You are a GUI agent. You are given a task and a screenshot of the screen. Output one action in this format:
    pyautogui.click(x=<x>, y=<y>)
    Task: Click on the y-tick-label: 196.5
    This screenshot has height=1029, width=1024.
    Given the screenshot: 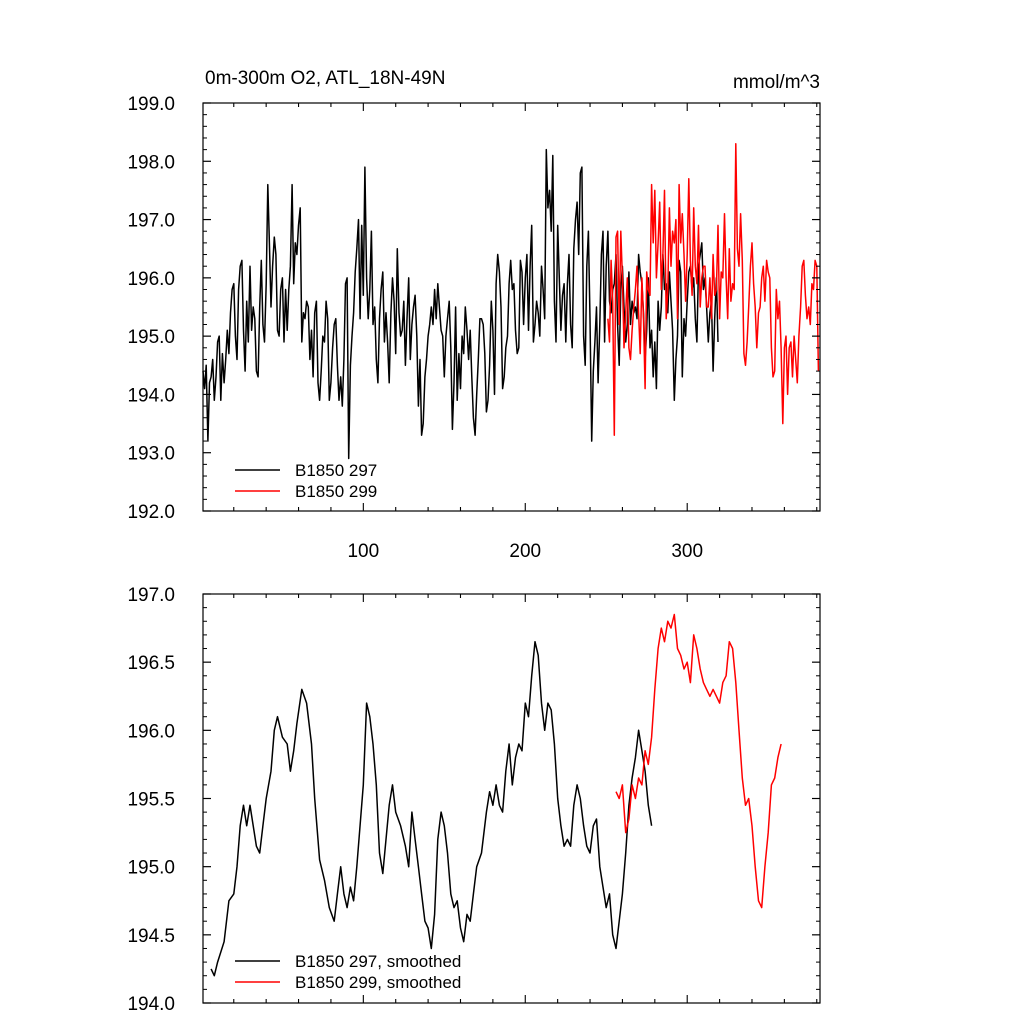 What is the action you would take?
    pyautogui.click(x=151, y=663)
    